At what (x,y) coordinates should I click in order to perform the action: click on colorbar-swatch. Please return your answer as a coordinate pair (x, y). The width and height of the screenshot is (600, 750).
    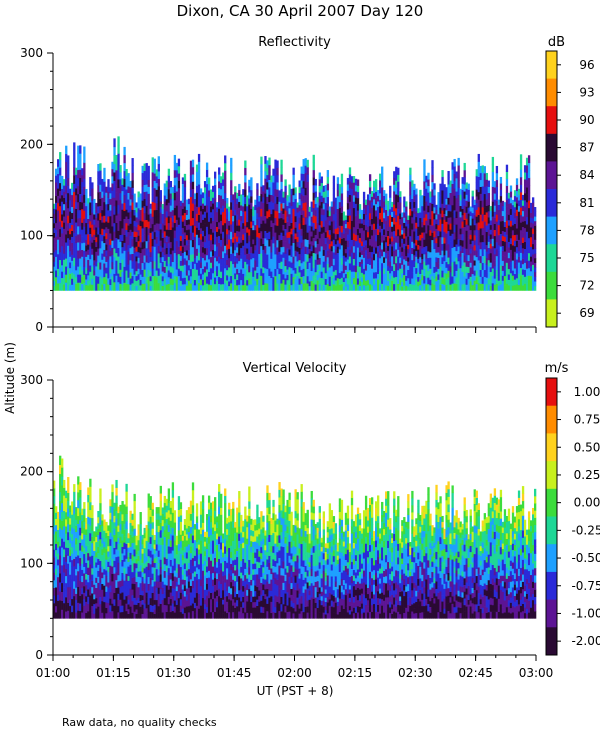
    Looking at the image, I should click on (551, 147).